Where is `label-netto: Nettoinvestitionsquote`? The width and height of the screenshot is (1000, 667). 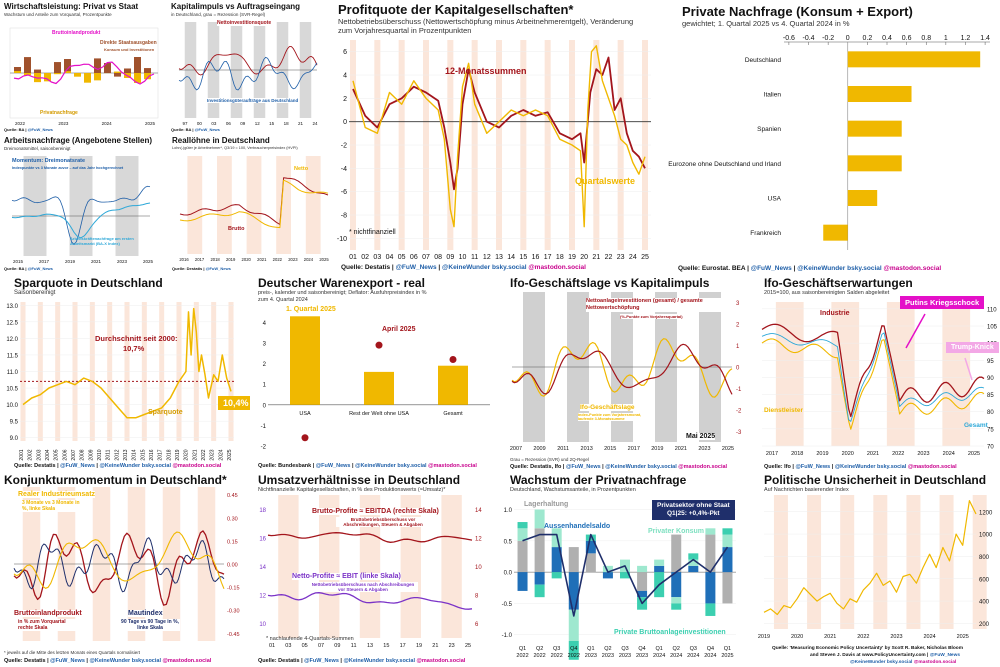 label-netto: Nettoinvestitionsquote is located at coordinates (244, 23).